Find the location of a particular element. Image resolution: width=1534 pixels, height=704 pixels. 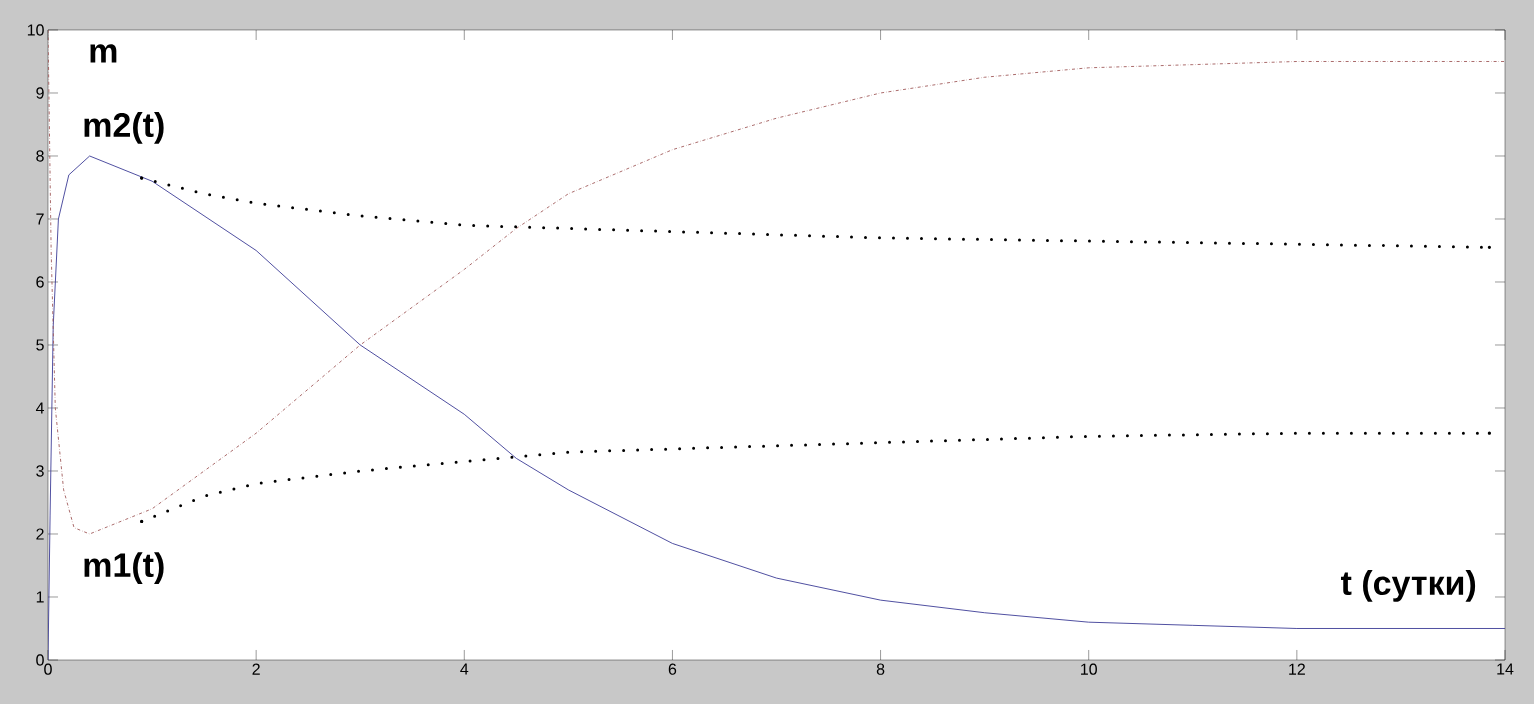

x-tick-label: 8 is located at coordinates (880, 669).